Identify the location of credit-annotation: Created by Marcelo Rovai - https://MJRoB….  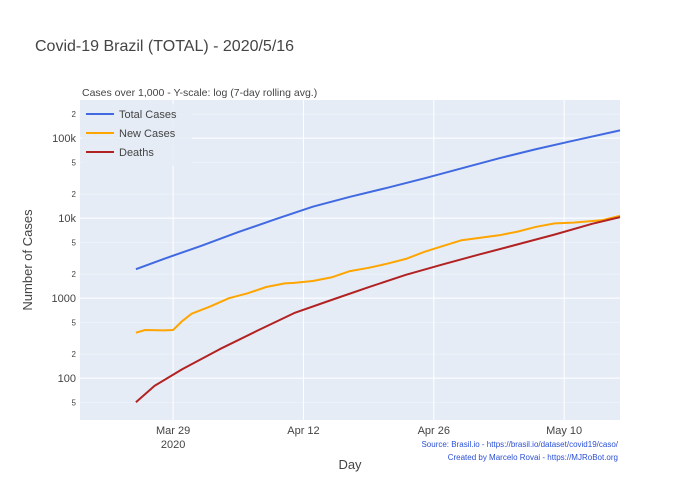
(533, 457).